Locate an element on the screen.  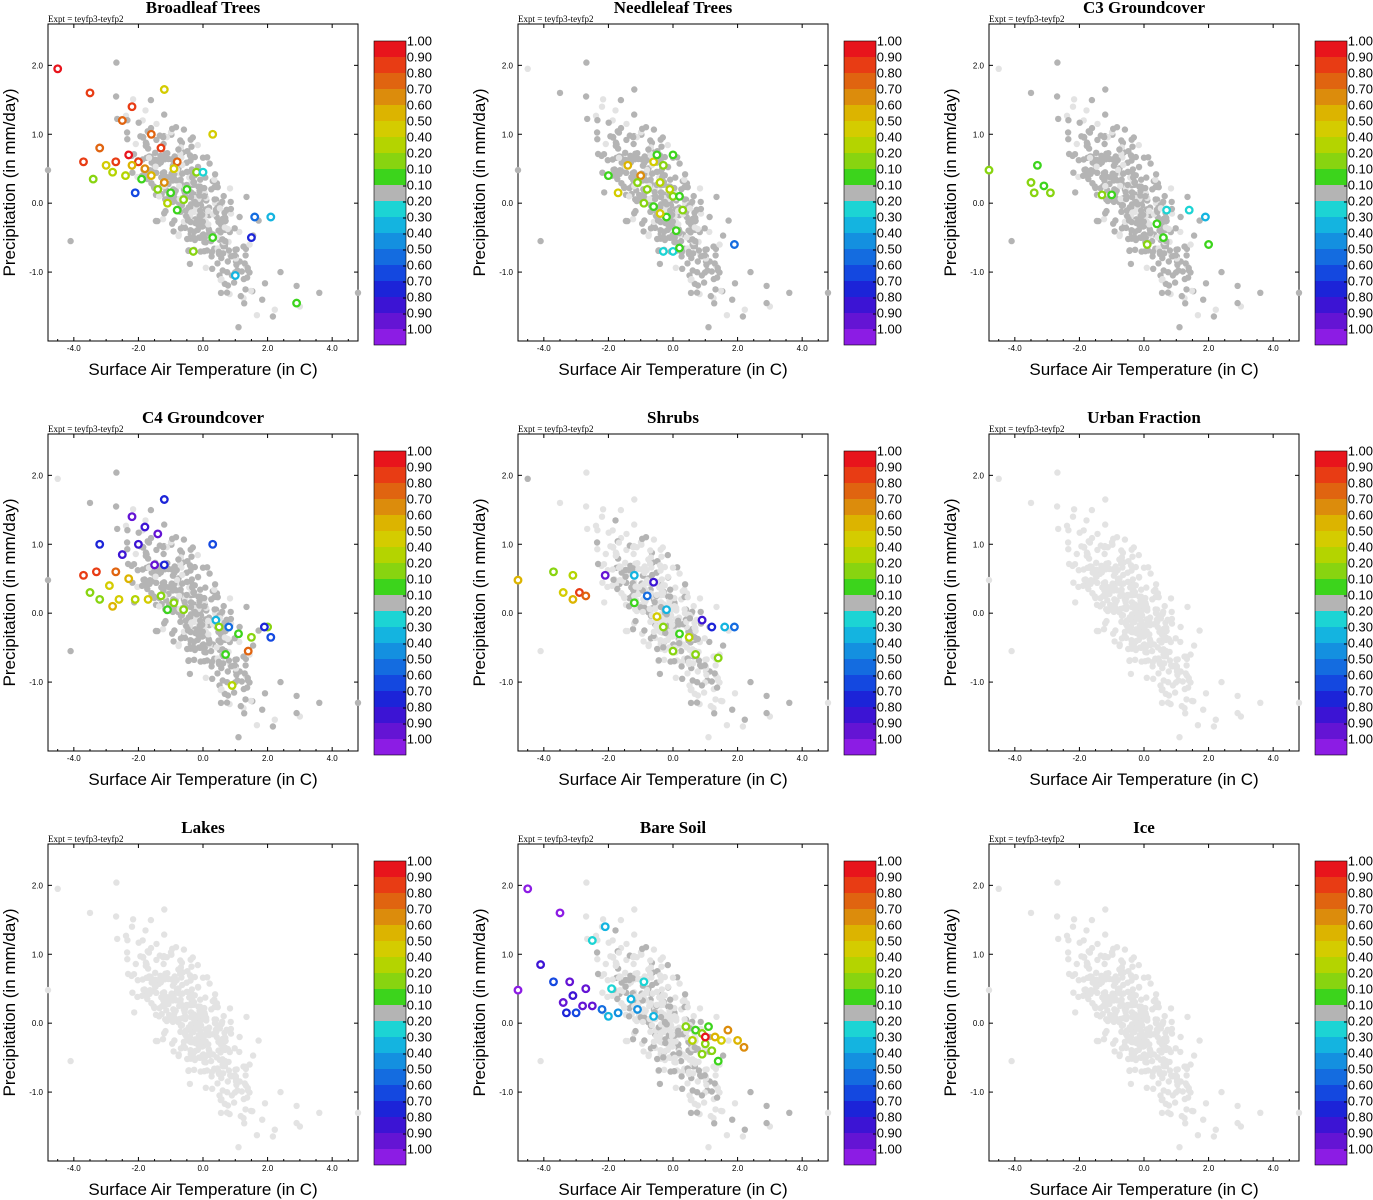
x-tick-label: -2.0 is located at coordinates (139, 348).